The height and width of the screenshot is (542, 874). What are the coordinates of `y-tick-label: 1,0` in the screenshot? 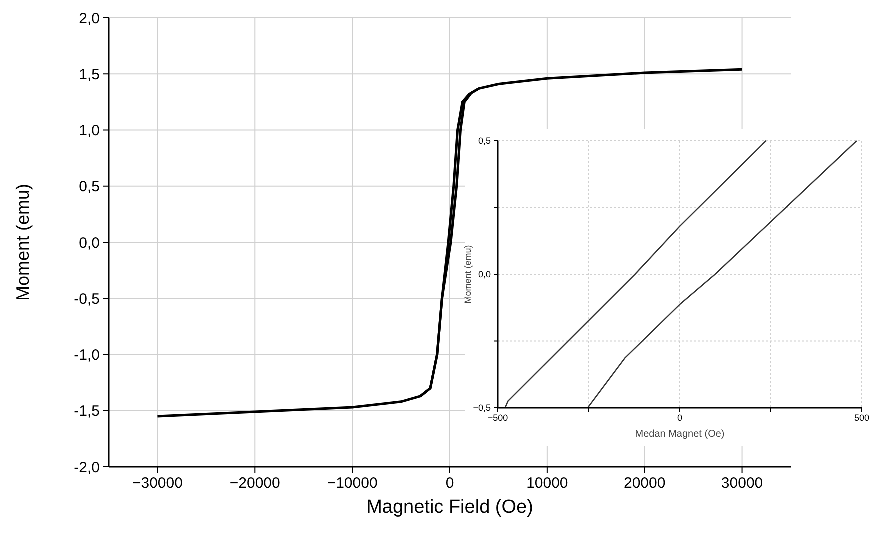 It's located at (89, 131).